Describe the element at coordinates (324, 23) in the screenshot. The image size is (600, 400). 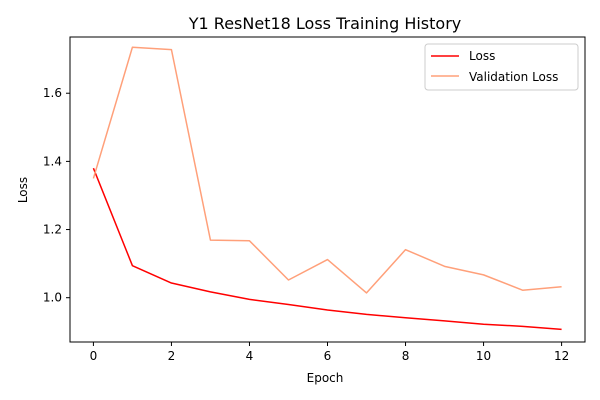
I see `chart-title: Y1 ResNet18 Loss Training History` at that location.